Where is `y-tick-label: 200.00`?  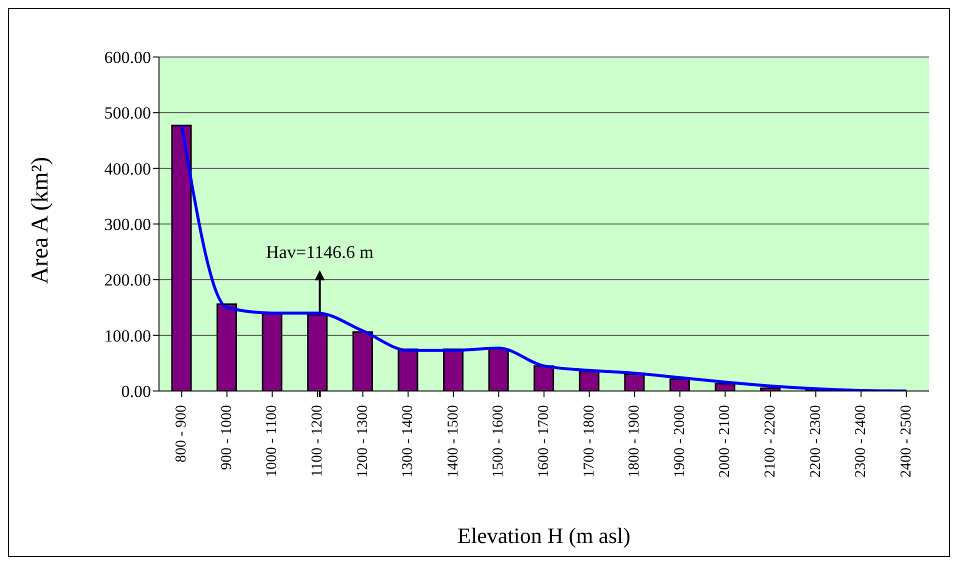 y-tick-label: 200.00 is located at coordinates (127, 280).